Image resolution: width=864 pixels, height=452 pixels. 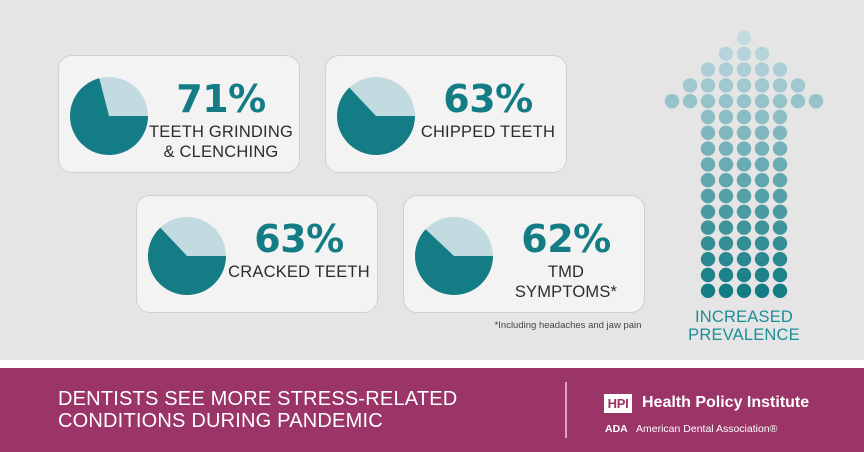 I want to click on stat-card-teeth-grinding: 71% TEETH GRINDING & CLENCHING, so click(x=179, y=114).